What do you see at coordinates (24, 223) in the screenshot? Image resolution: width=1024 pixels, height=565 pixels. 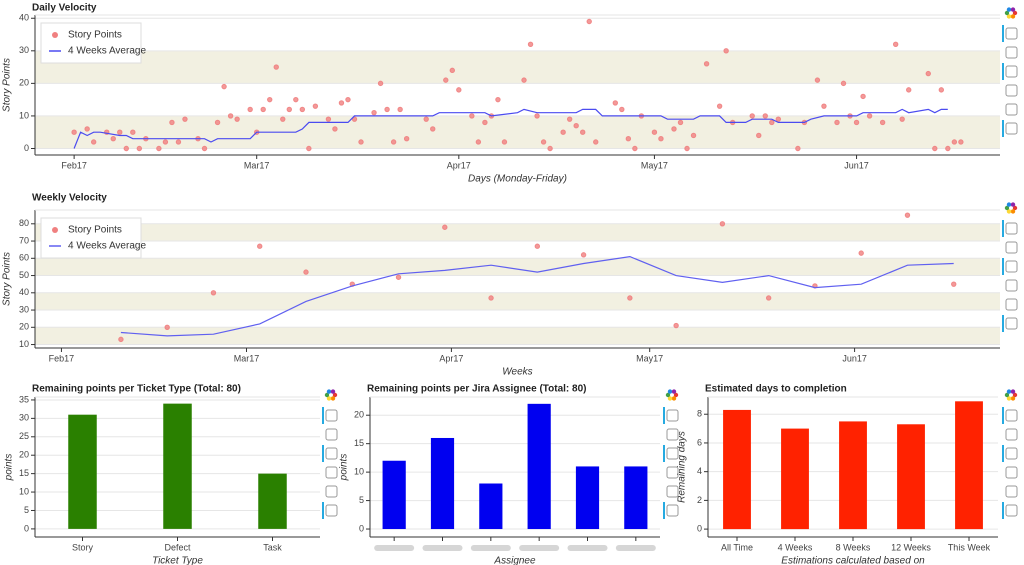 I see `y-tick-label: 80` at bounding box center [24, 223].